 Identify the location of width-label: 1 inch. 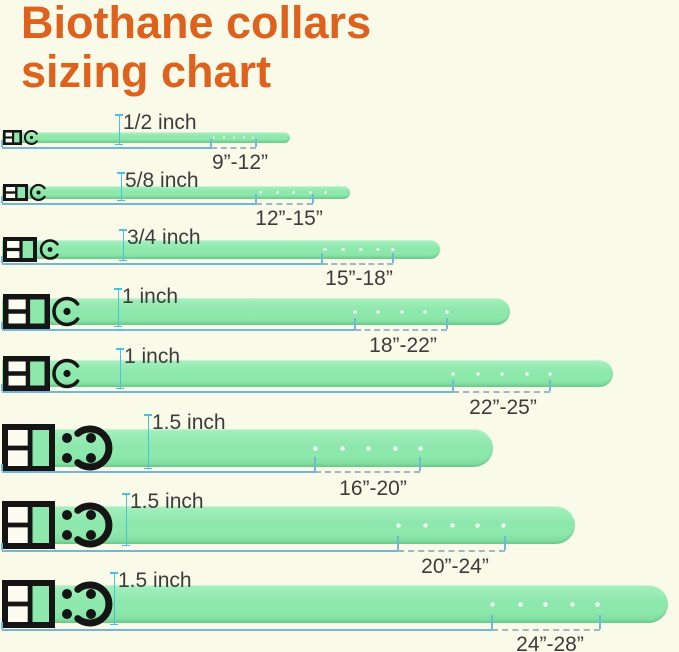
(150, 296).